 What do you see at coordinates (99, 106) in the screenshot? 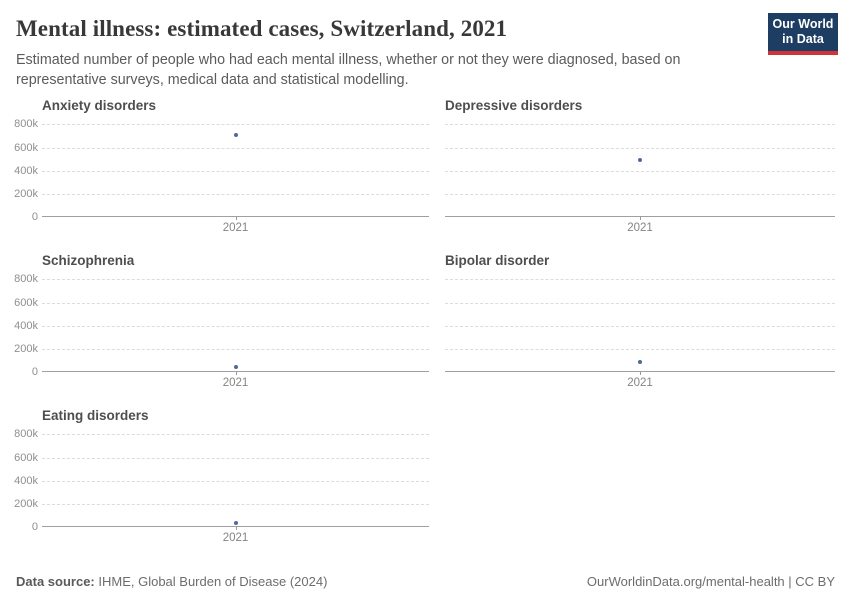
I see `panel-title: Anxiety disorders` at bounding box center [99, 106].